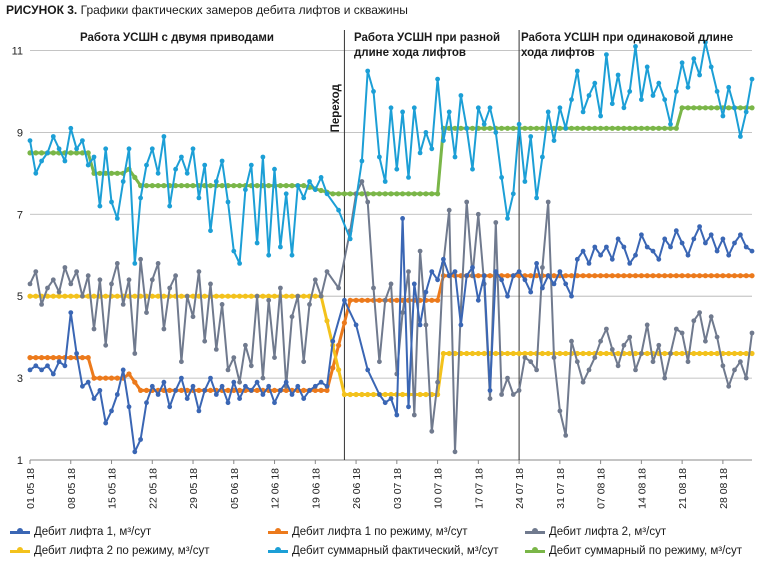  I want to click on y-tick-label: 7, so click(20, 215).